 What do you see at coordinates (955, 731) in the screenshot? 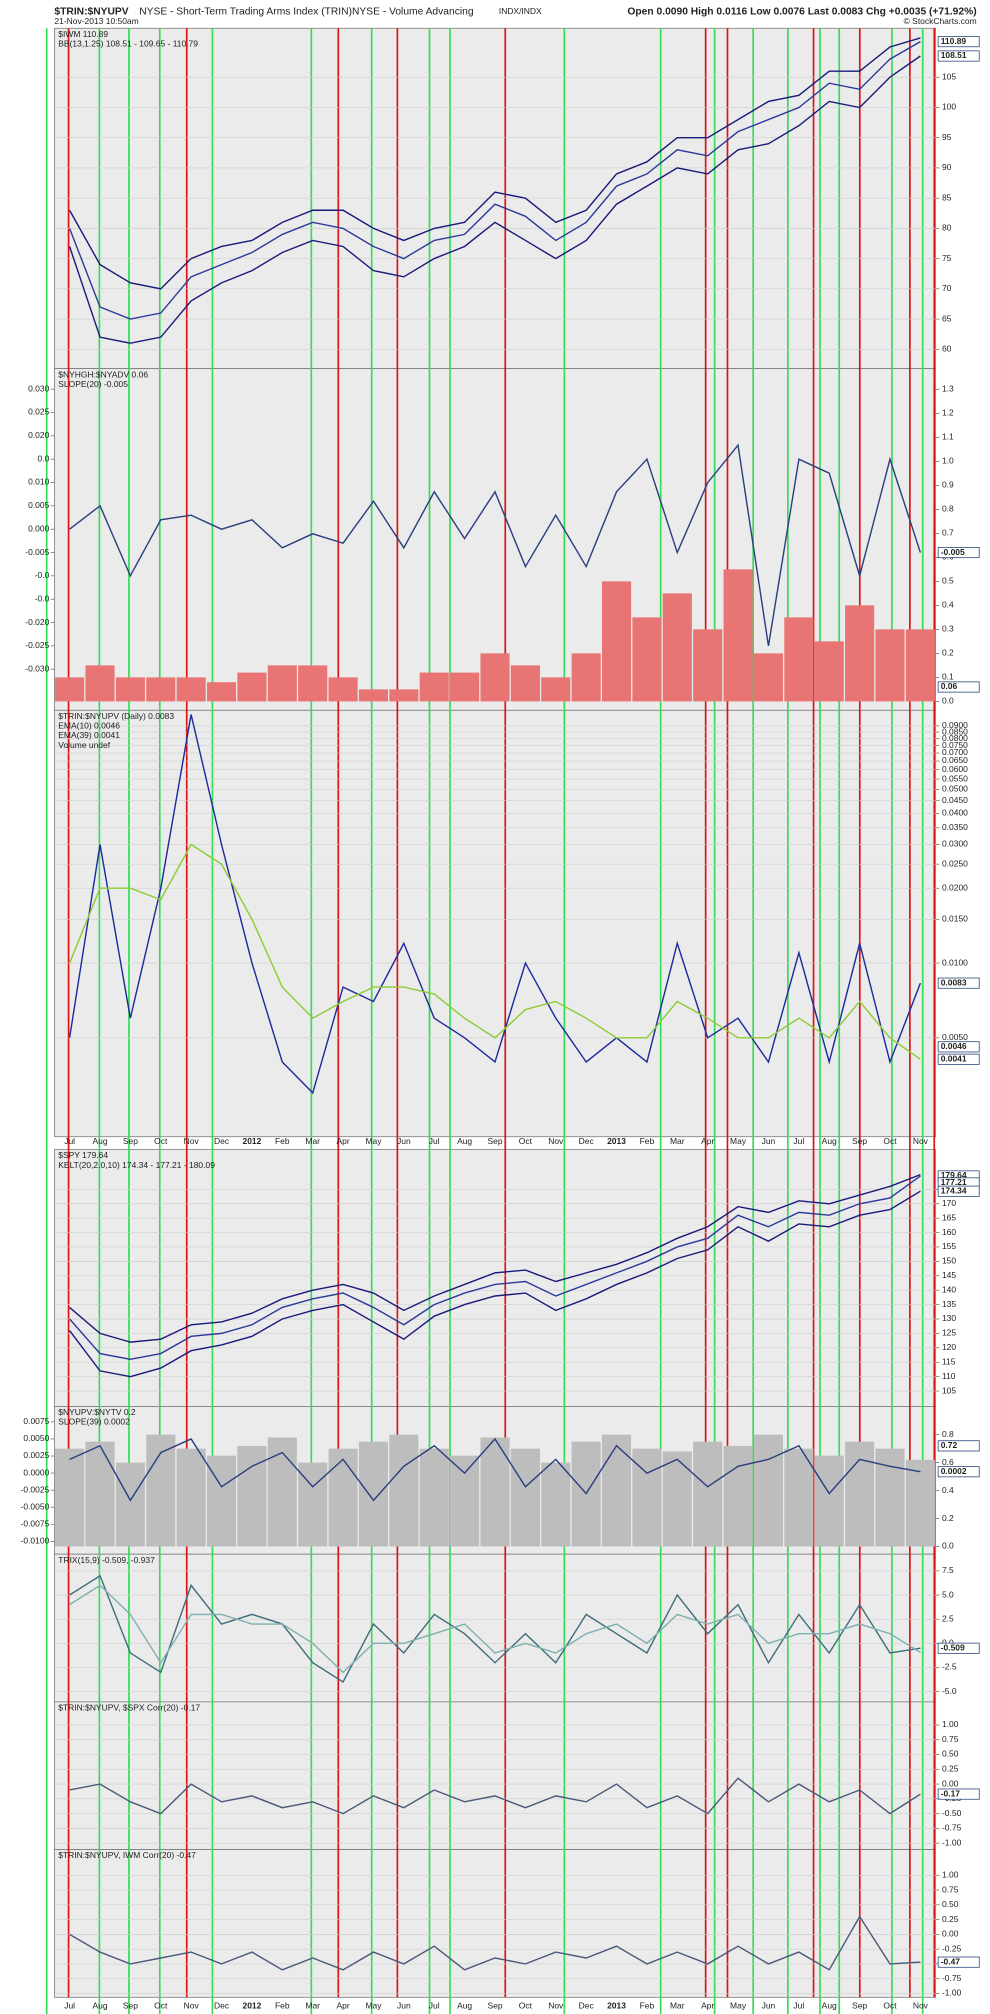
I see `y-tick-label: 0.0850` at bounding box center [955, 731].